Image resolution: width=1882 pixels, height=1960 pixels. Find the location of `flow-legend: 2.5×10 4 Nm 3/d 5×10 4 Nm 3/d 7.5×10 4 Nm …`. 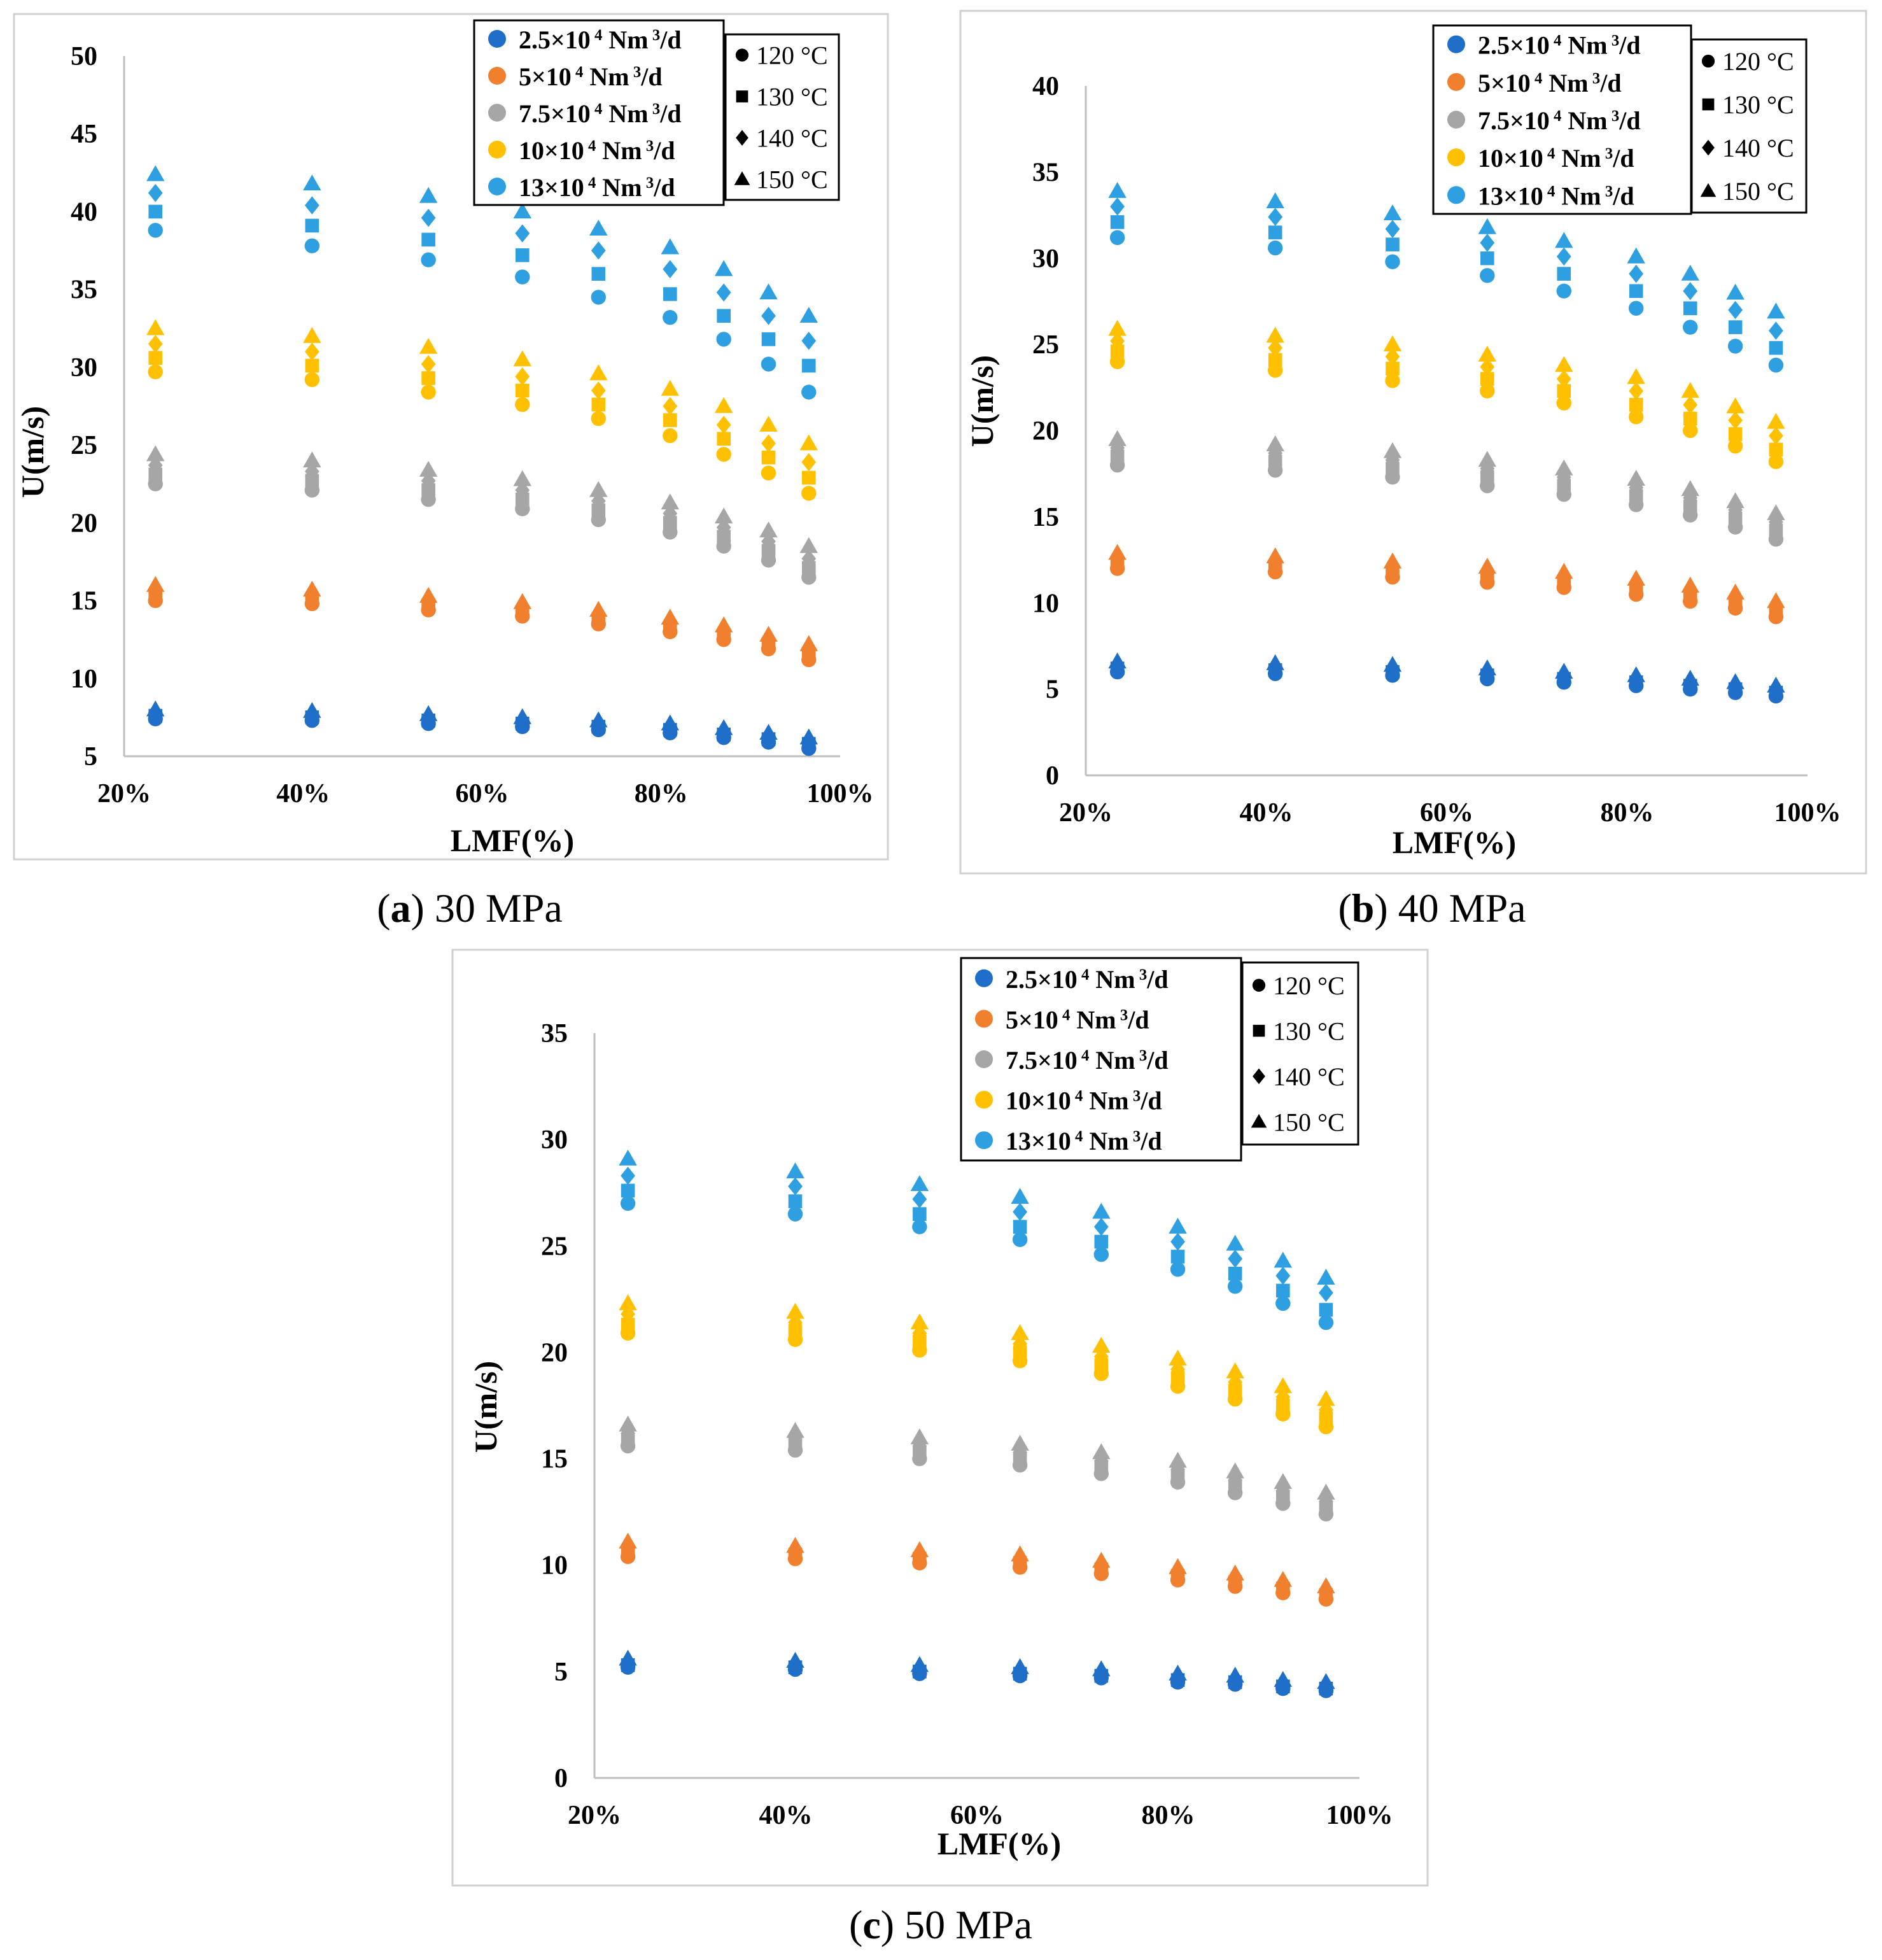

flow-legend: 2.5×10 4 Nm 3/d 5×10 4 Nm 3/d 7.5×10 4 Nm … is located at coordinates (599, 112).